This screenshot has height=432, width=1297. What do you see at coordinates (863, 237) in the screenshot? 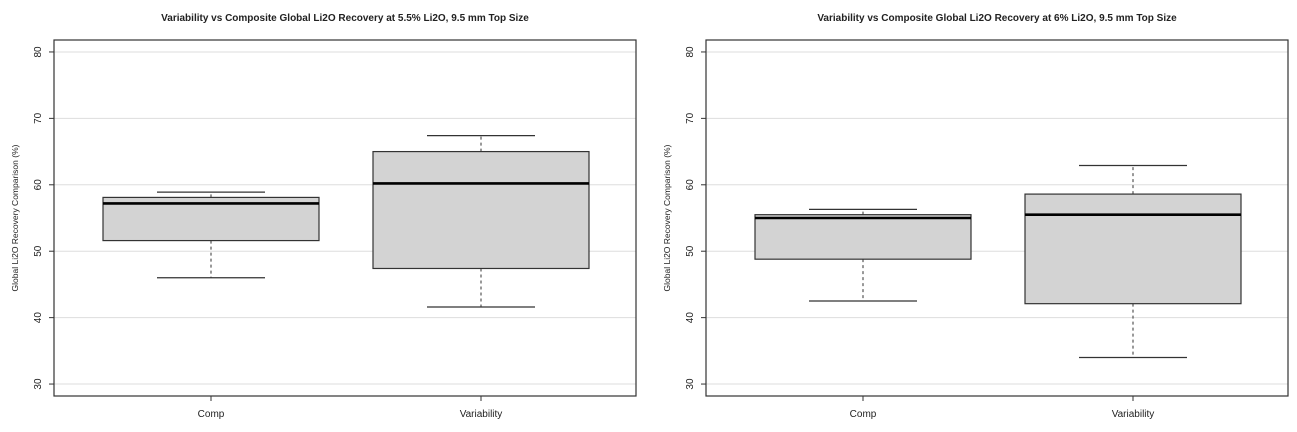
I see `box-comp` at bounding box center [863, 237].